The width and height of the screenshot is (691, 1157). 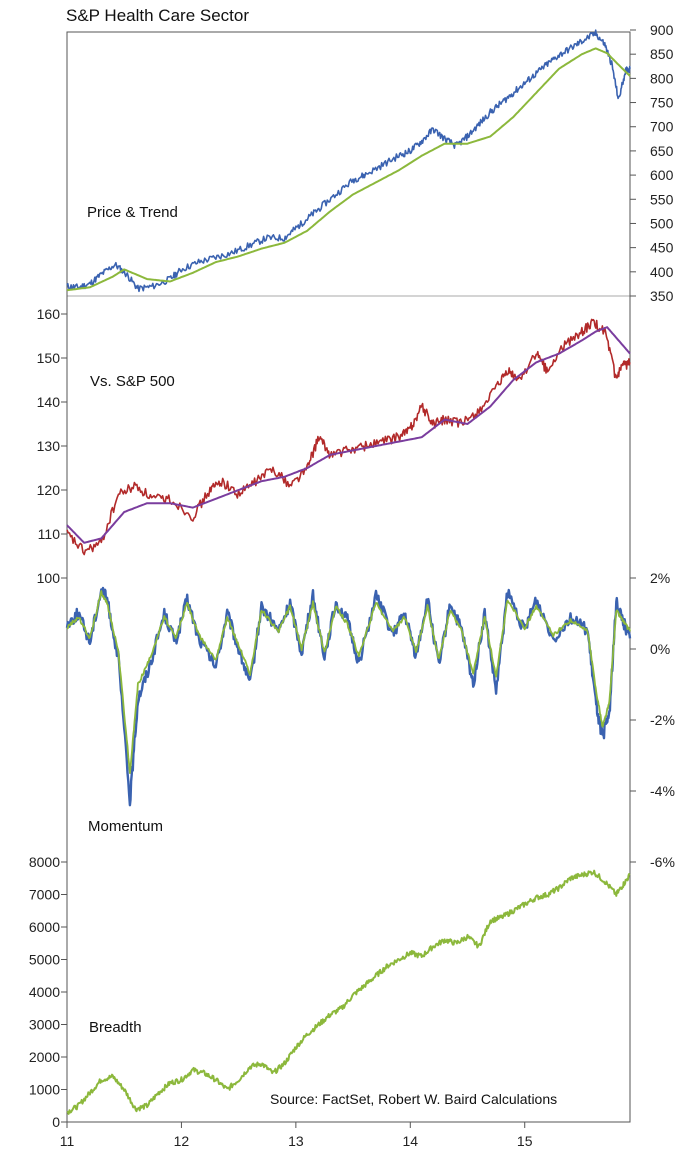 What do you see at coordinates (662, 78) in the screenshot?
I see `y-tick-label: 800` at bounding box center [662, 78].